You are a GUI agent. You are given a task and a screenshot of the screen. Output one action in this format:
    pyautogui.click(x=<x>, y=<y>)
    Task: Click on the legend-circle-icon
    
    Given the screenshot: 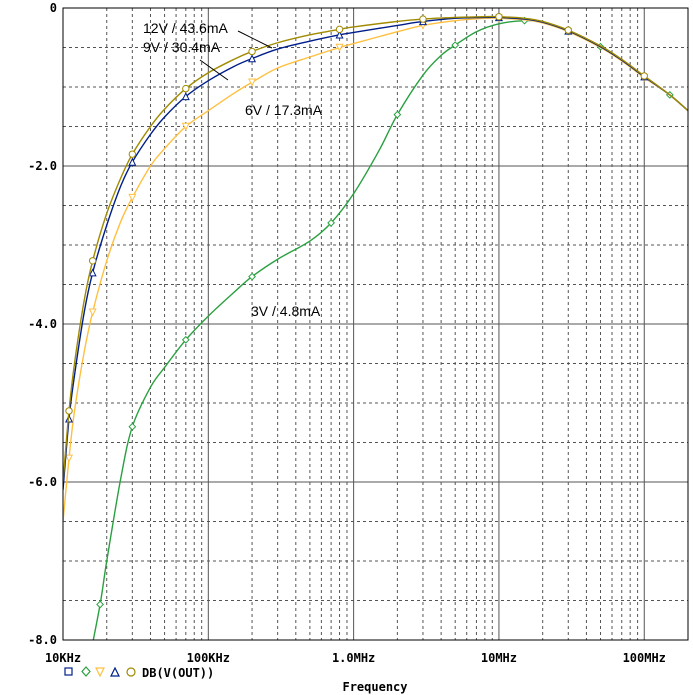 What is the action you would take?
    pyautogui.click(x=131, y=672)
    